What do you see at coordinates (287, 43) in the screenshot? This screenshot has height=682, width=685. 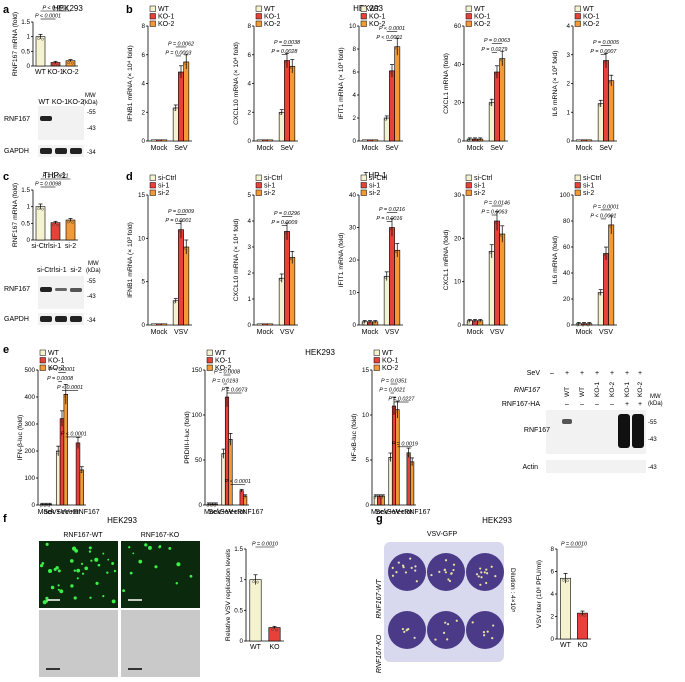 I see `b2-p0-label: P = 0.0038` at bounding box center [287, 43].